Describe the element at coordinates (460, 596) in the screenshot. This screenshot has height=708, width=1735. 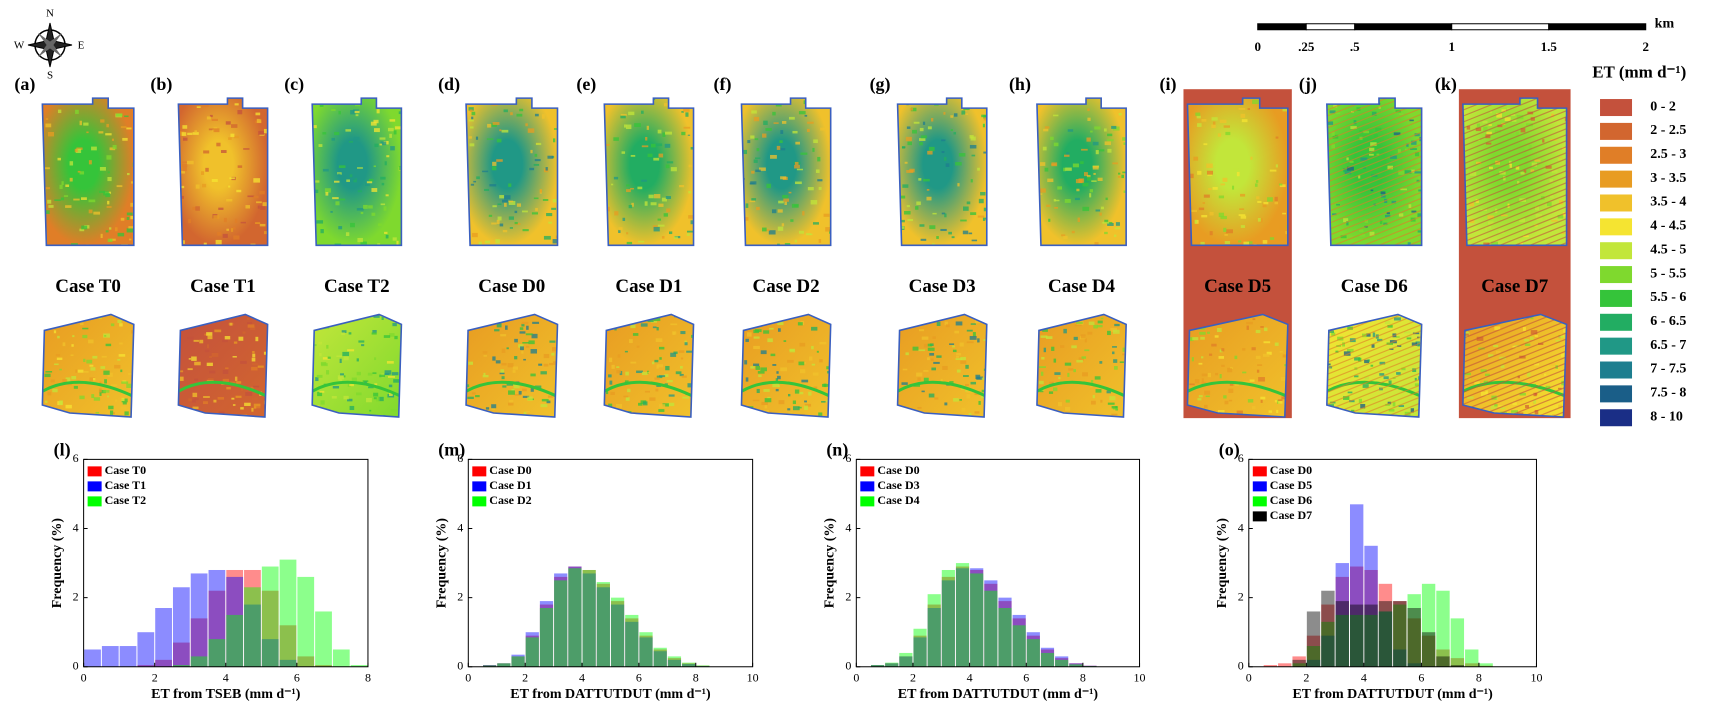
I see `y-tick-label: 2` at that location.